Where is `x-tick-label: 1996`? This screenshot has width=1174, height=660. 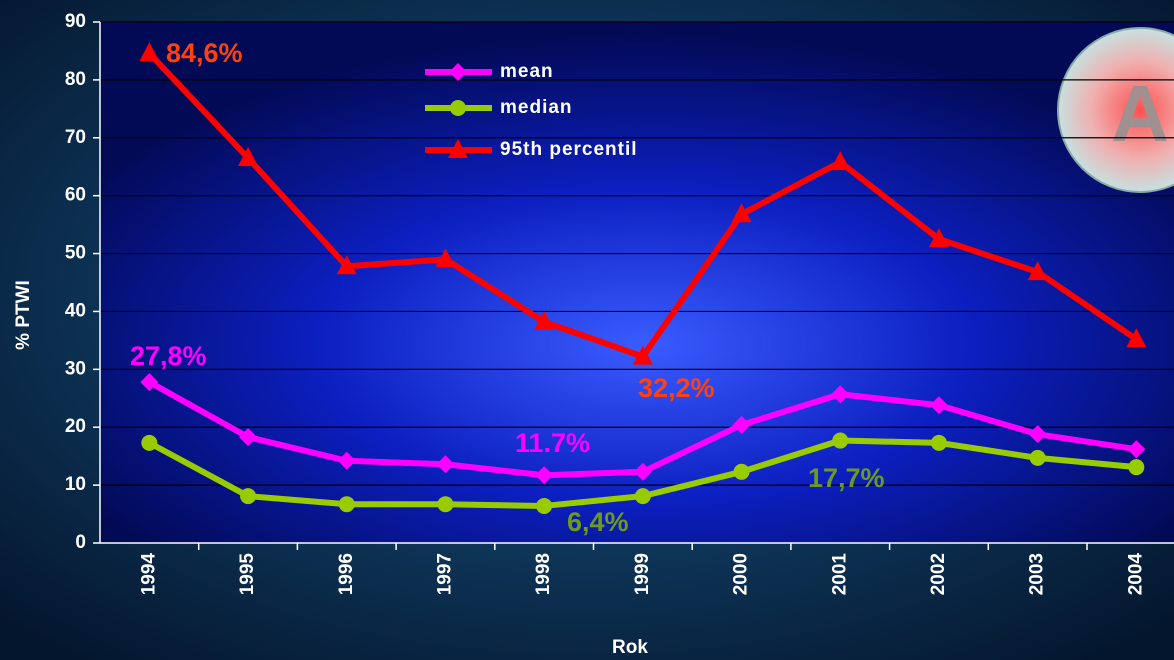 x-tick-label: 1996 is located at coordinates (346, 574).